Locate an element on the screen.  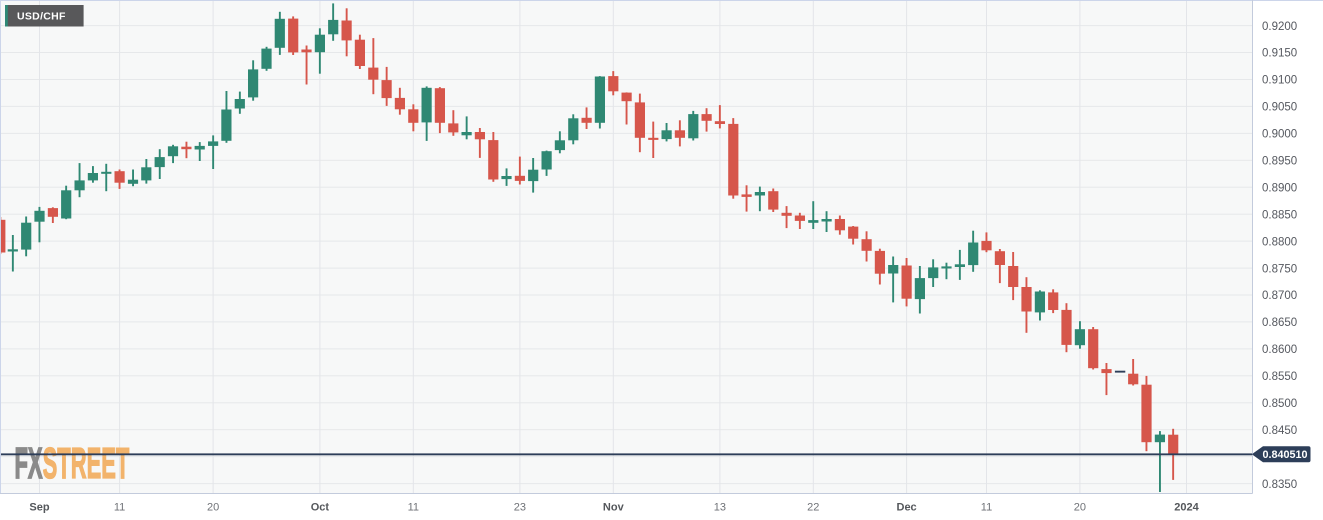
svg-text: 0.8650 is located at coordinates (1279, 323).